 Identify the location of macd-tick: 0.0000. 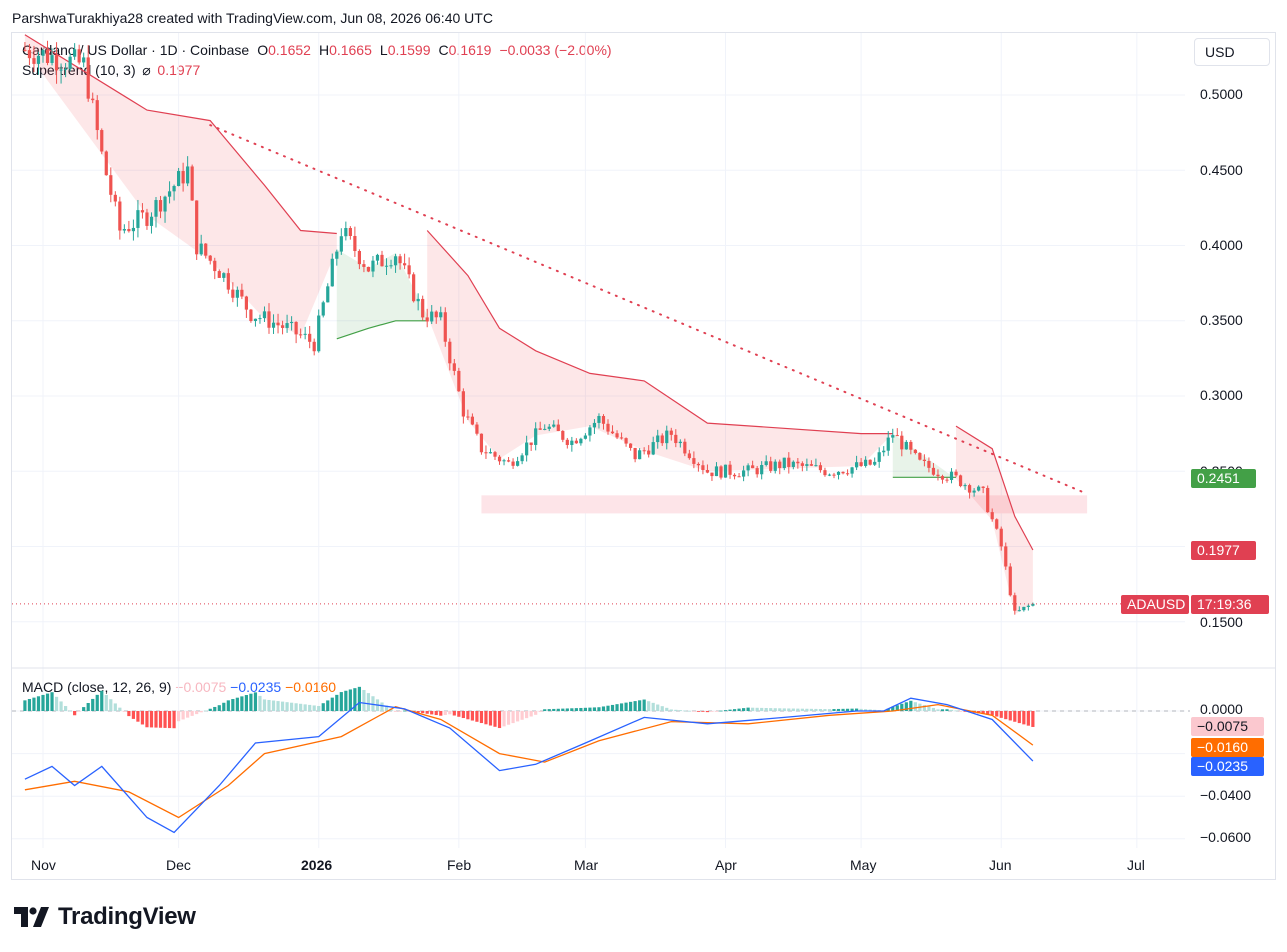
(1221, 709).